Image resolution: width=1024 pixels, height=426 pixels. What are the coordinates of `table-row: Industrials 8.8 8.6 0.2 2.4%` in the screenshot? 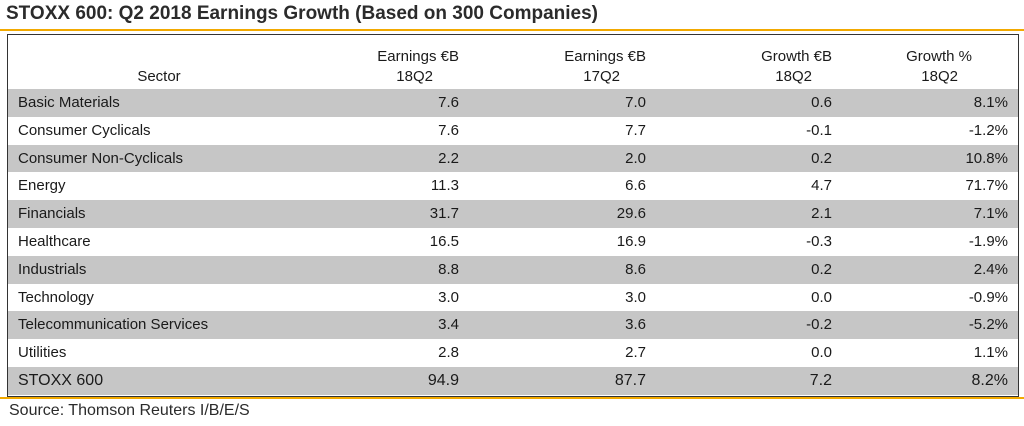 It's located at (513, 269).